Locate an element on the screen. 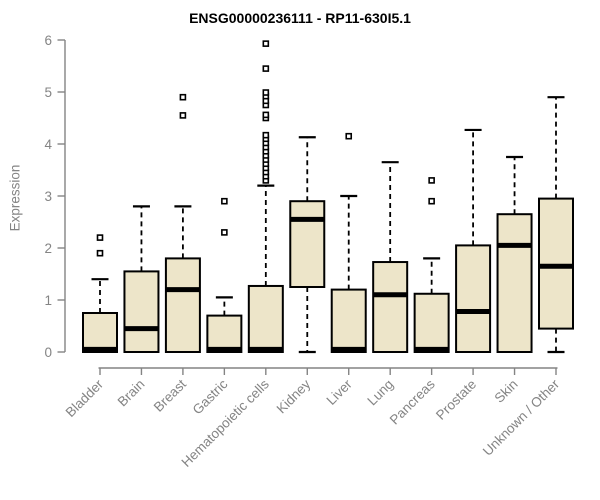  x-tick-label: Prostate is located at coordinates (456, 400).